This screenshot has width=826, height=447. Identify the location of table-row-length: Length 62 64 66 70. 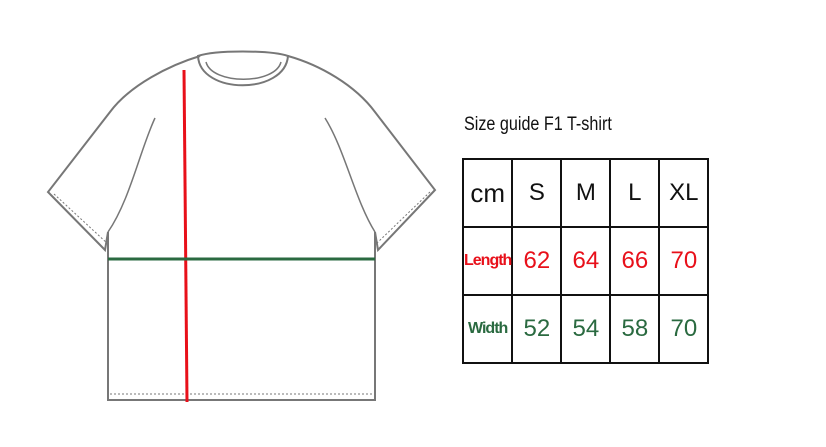
(585, 261).